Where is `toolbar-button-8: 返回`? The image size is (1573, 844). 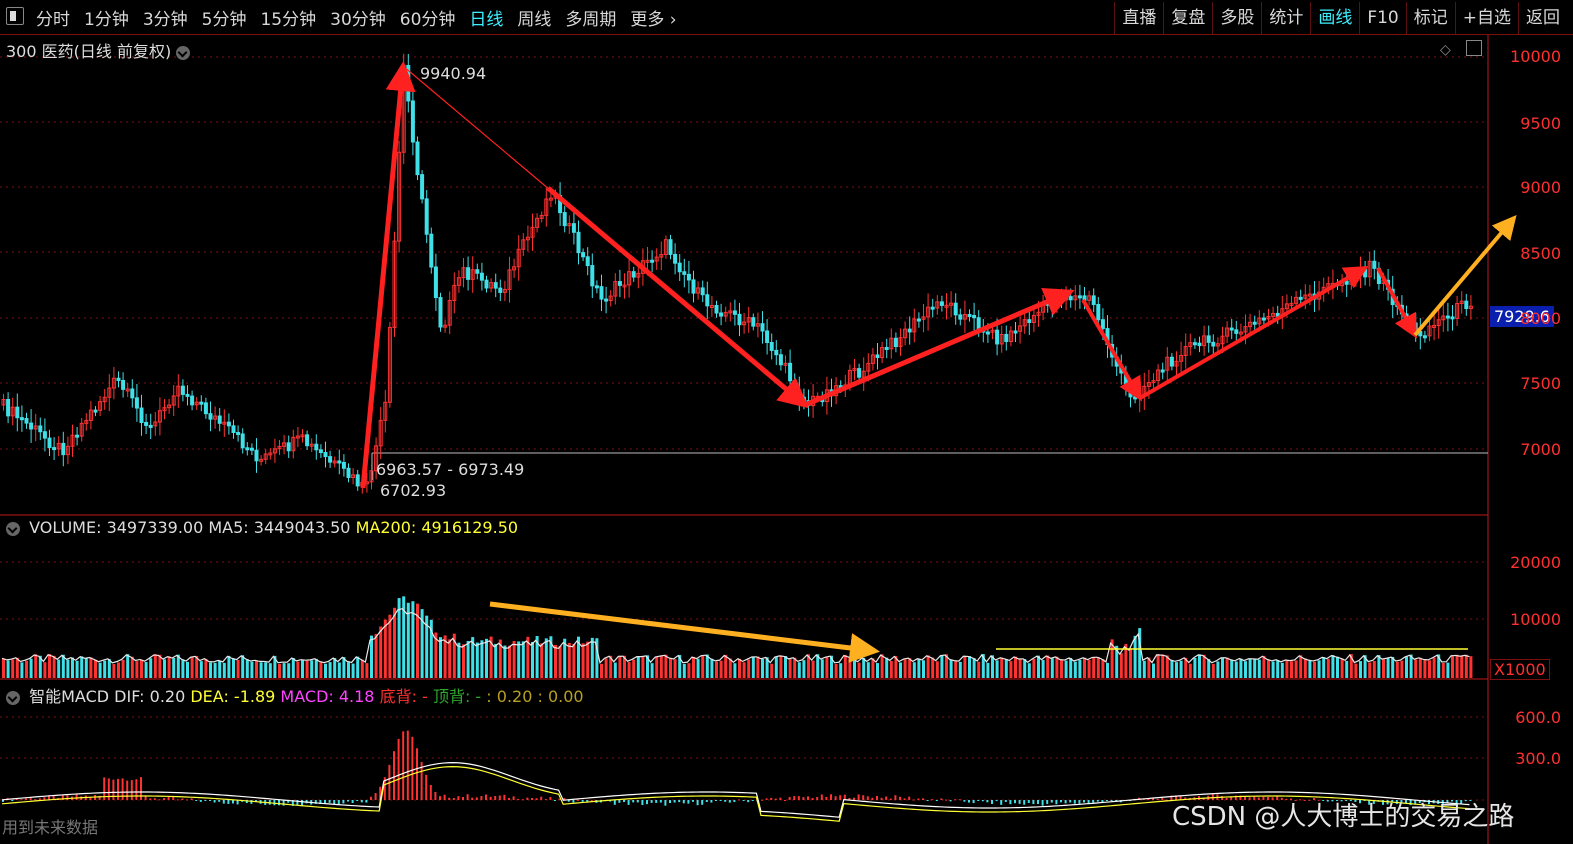
toolbar-button-8: 返回 is located at coordinates (1542, 18).